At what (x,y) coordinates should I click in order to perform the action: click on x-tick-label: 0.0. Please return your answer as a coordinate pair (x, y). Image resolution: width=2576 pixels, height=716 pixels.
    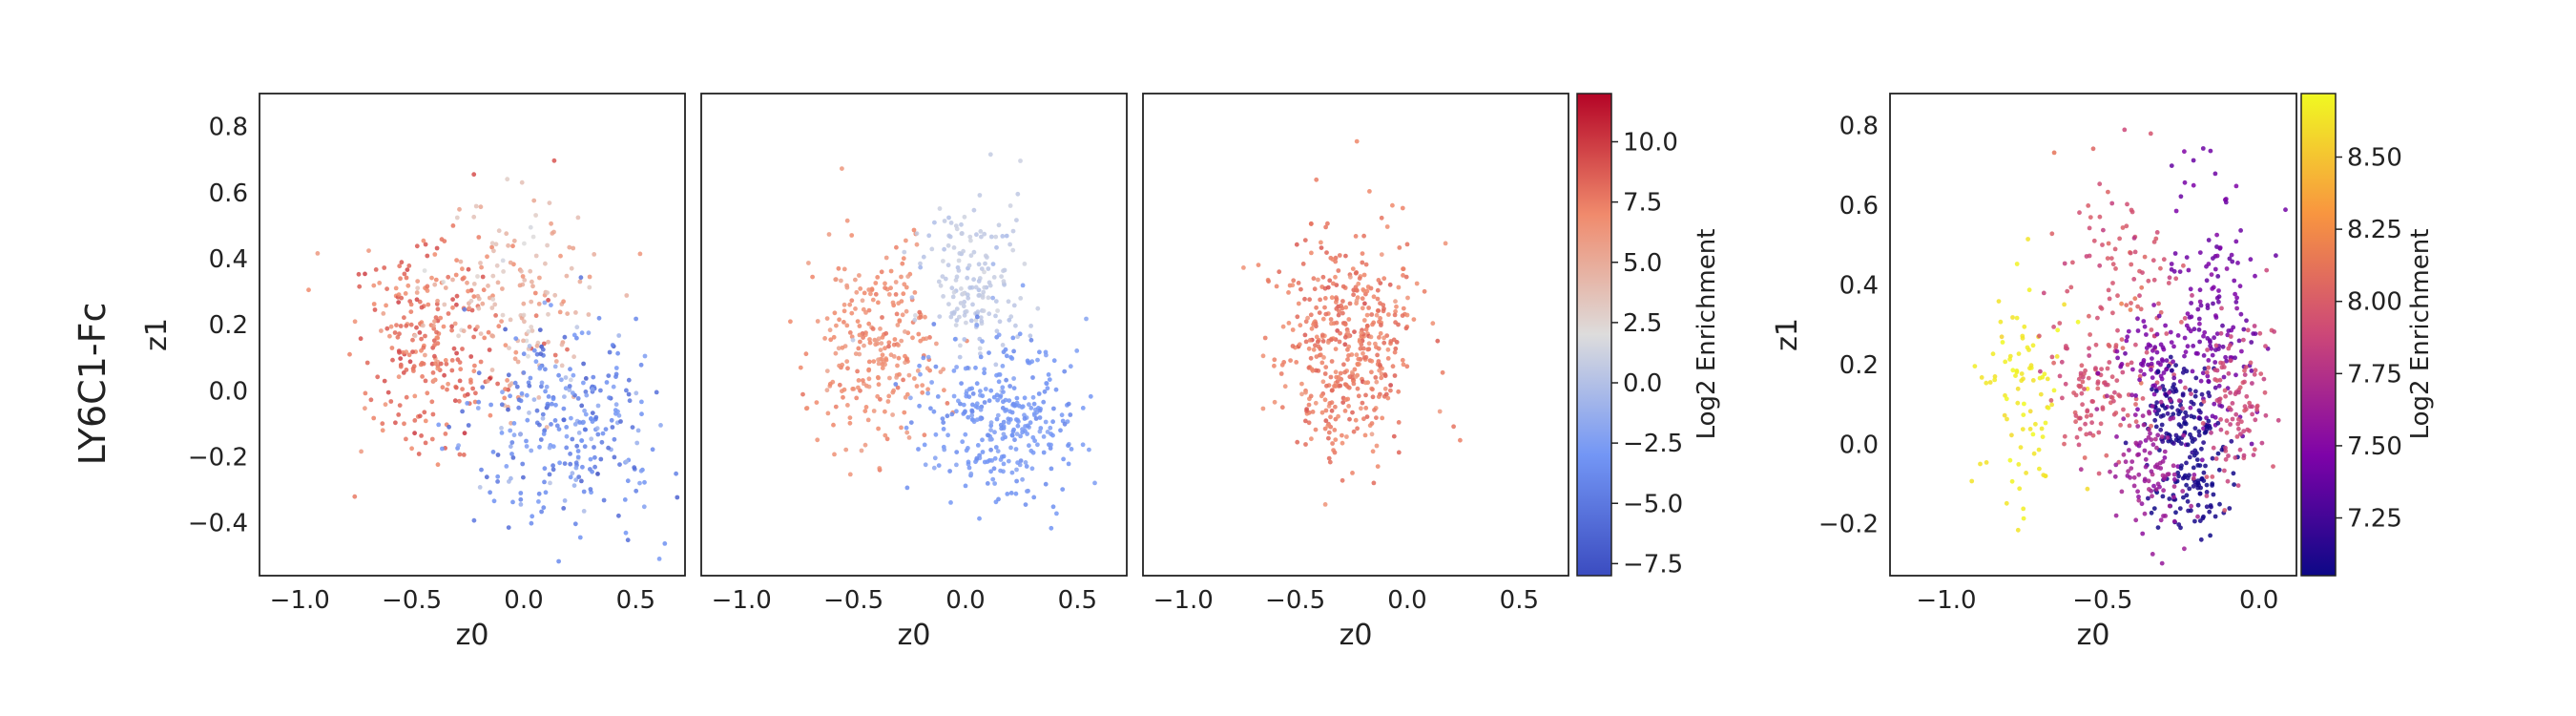
    Looking at the image, I should click on (2258, 600).